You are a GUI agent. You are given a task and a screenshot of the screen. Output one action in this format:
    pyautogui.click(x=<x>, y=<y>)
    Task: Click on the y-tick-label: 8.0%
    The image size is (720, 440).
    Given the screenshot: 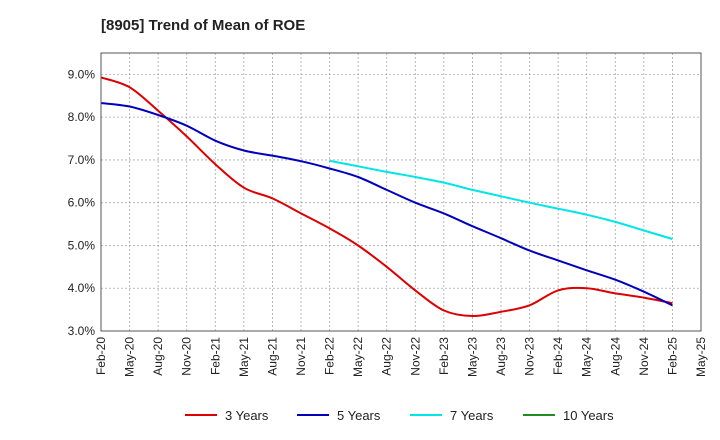 What is the action you would take?
    pyautogui.click(x=82, y=117)
    